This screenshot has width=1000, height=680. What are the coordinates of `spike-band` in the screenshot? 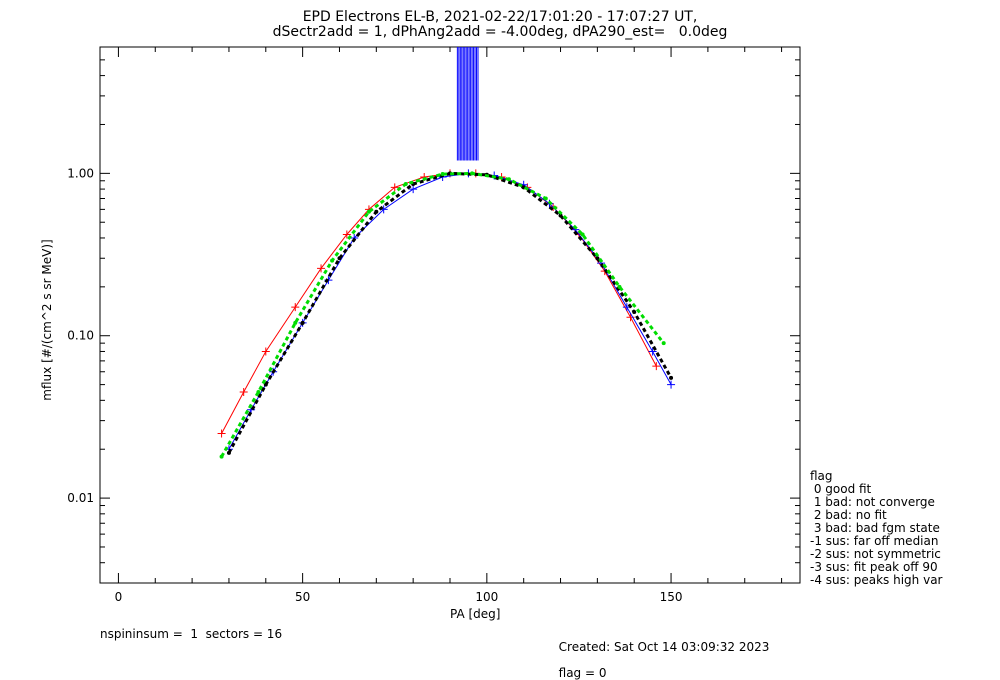 It's located at (467, 104).